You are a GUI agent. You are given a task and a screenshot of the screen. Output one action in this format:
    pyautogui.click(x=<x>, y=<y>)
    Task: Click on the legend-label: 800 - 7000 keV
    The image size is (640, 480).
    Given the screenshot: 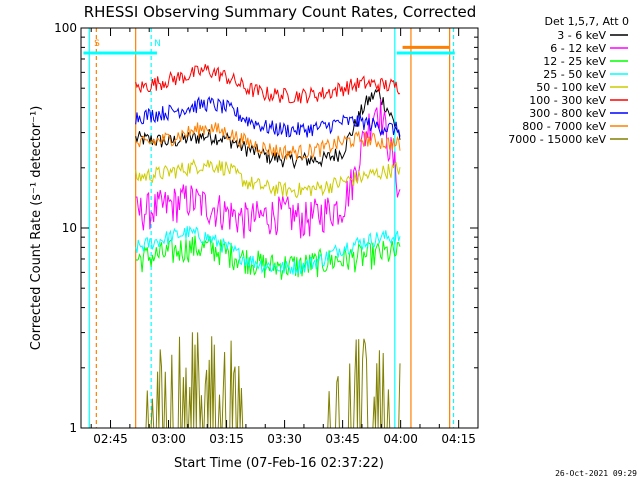 What is the action you would take?
    pyautogui.click(x=564, y=126)
    